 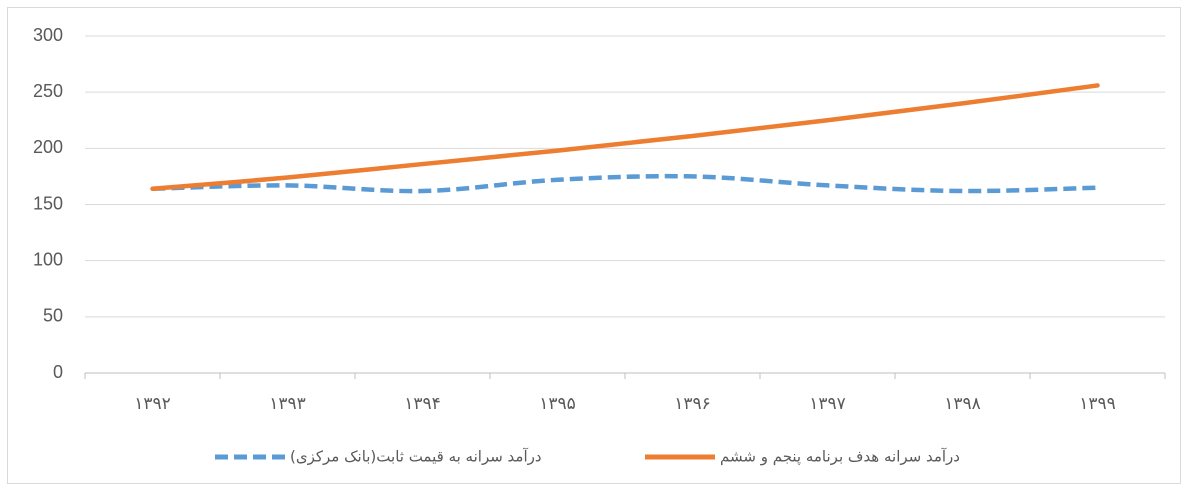 What do you see at coordinates (557, 404) in the screenshot?
I see `x-tick-label: ۱۳۹۵` at bounding box center [557, 404].